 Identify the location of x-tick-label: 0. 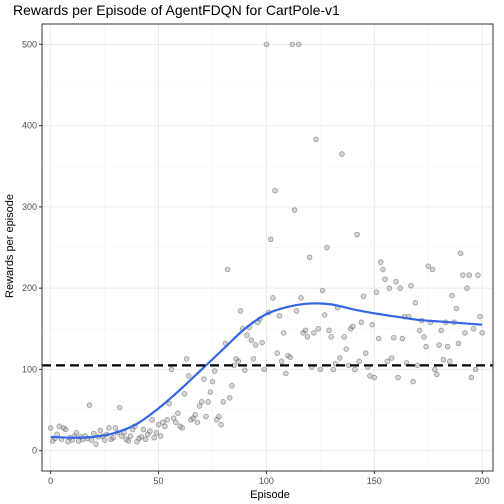
(50, 481).